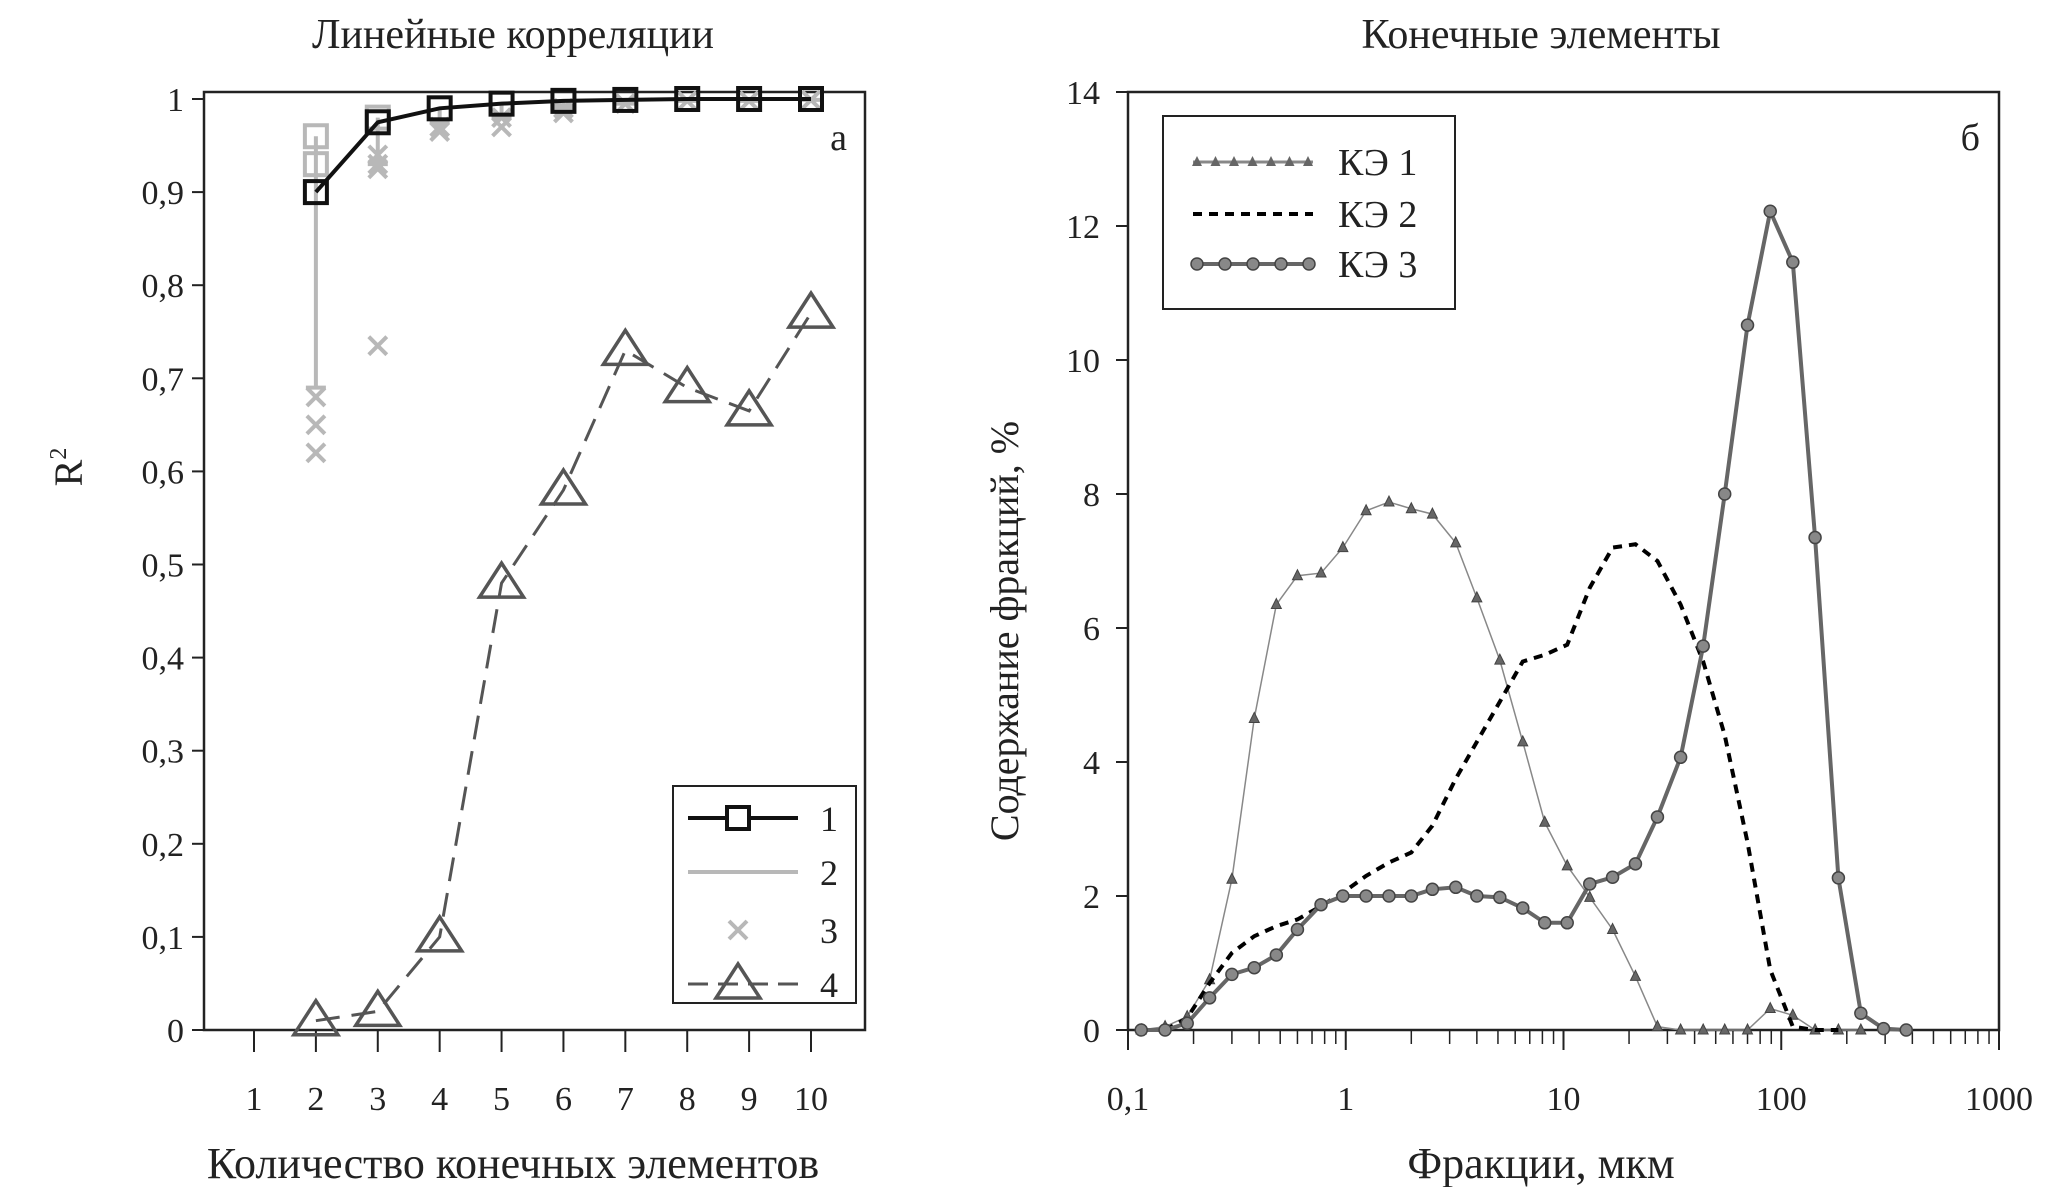 The width and height of the screenshot is (2052, 1187). I want to click on left-y-axis-label: R2, so click(68, 467).